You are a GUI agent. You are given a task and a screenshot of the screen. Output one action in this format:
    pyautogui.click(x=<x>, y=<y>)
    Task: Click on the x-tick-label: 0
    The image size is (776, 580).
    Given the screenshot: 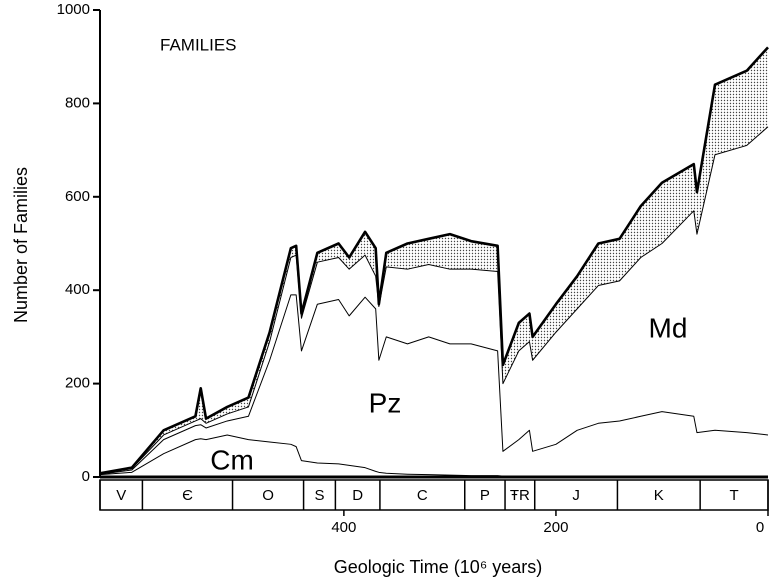 What is the action you would take?
    pyautogui.click(x=760, y=527)
    